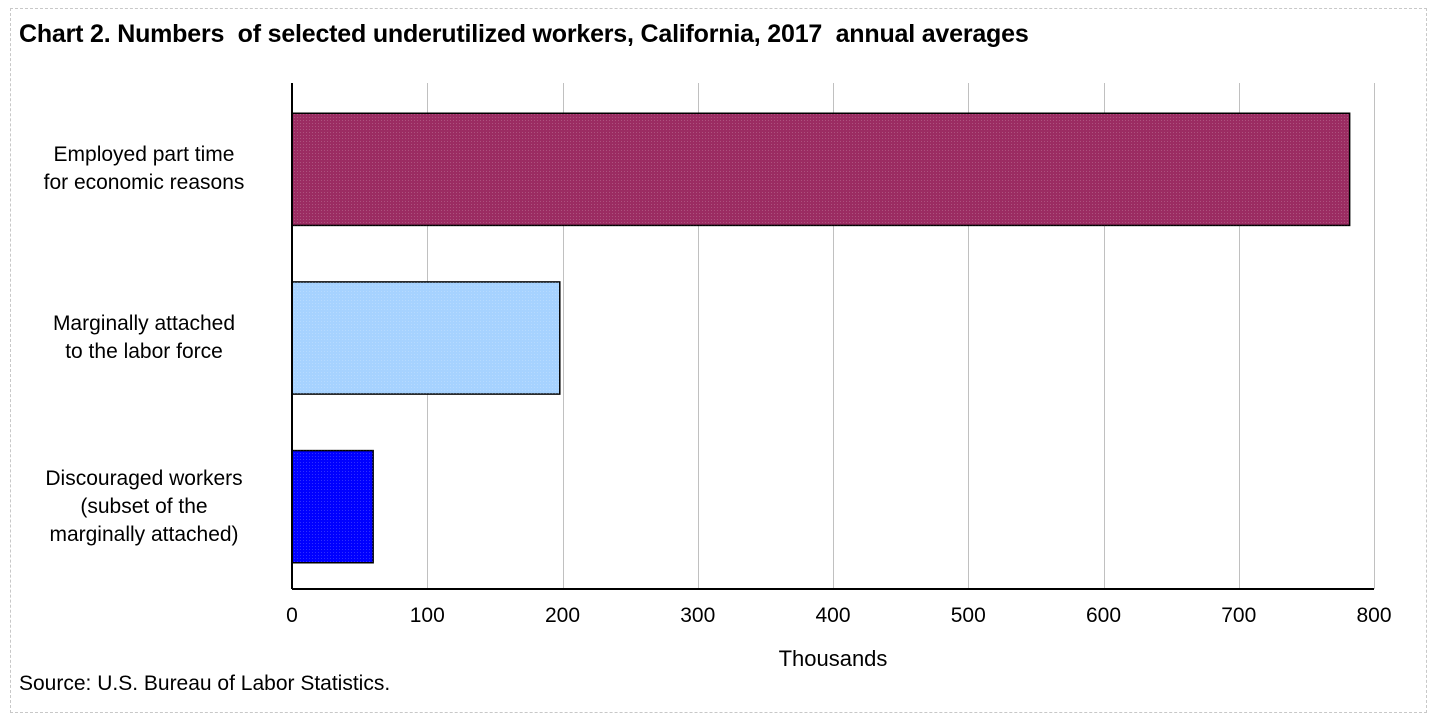  I want to click on x-tick-label: 400, so click(833, 615).